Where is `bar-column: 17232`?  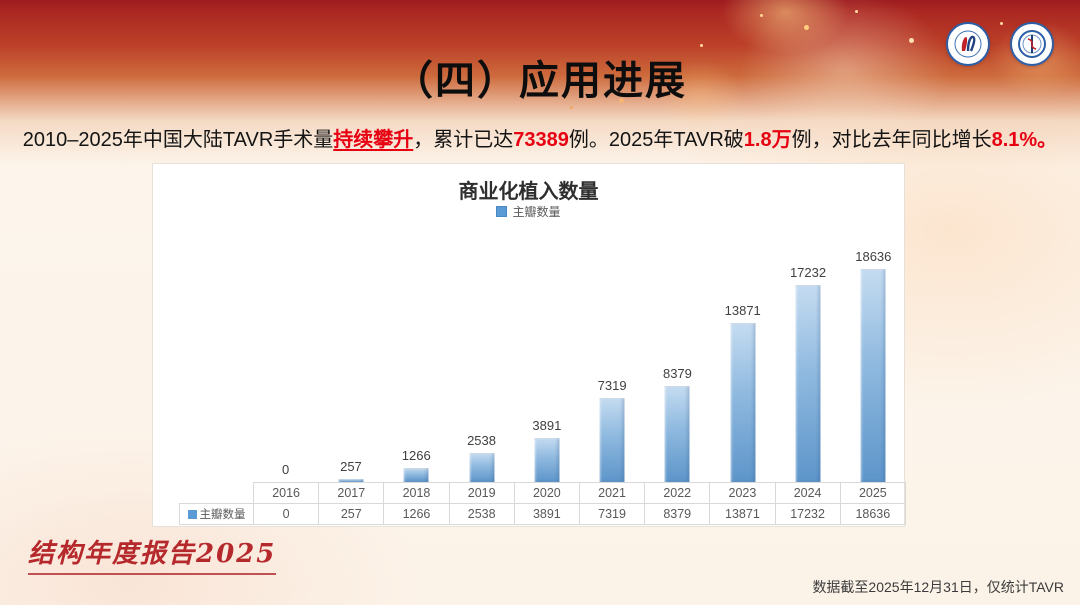
bar-column: 17232 is located at coordinates (807, 352).